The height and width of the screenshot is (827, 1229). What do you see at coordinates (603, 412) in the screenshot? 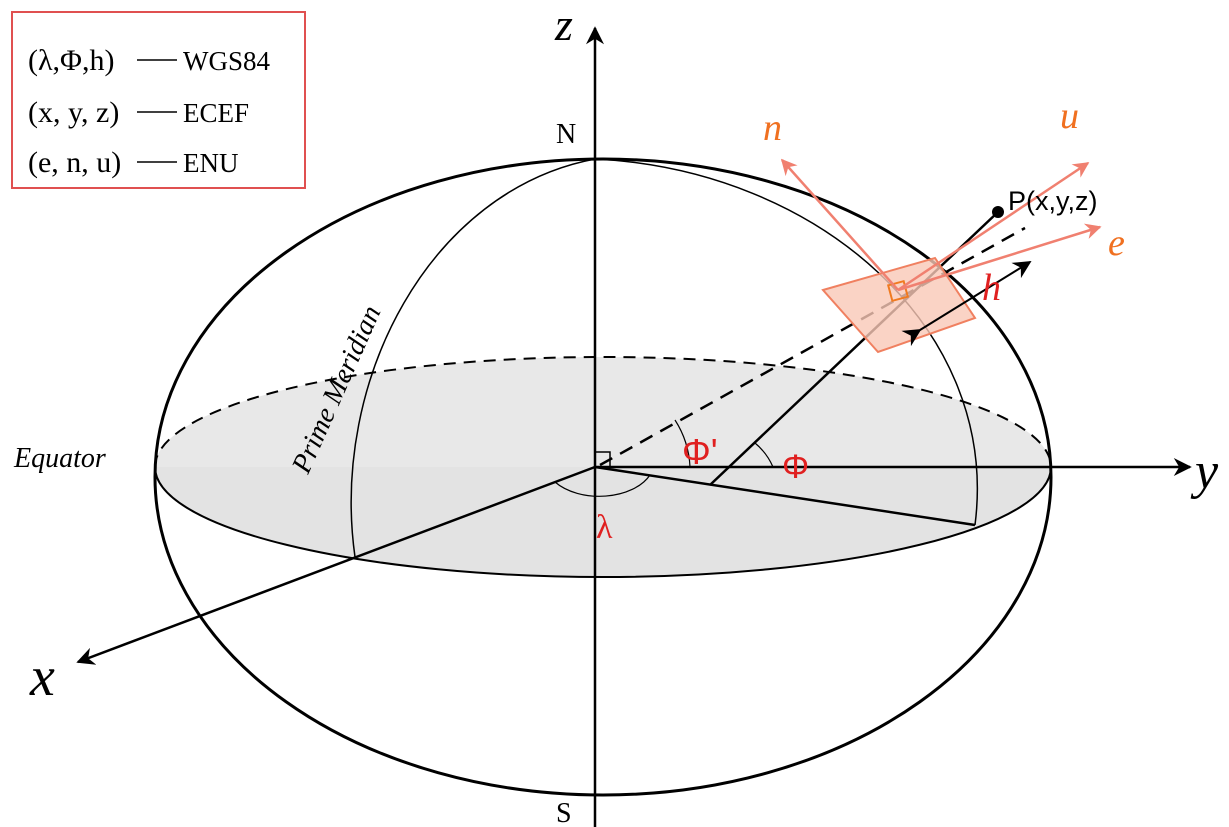
I see `equator-fill-back` at bounding box center [603, 412].